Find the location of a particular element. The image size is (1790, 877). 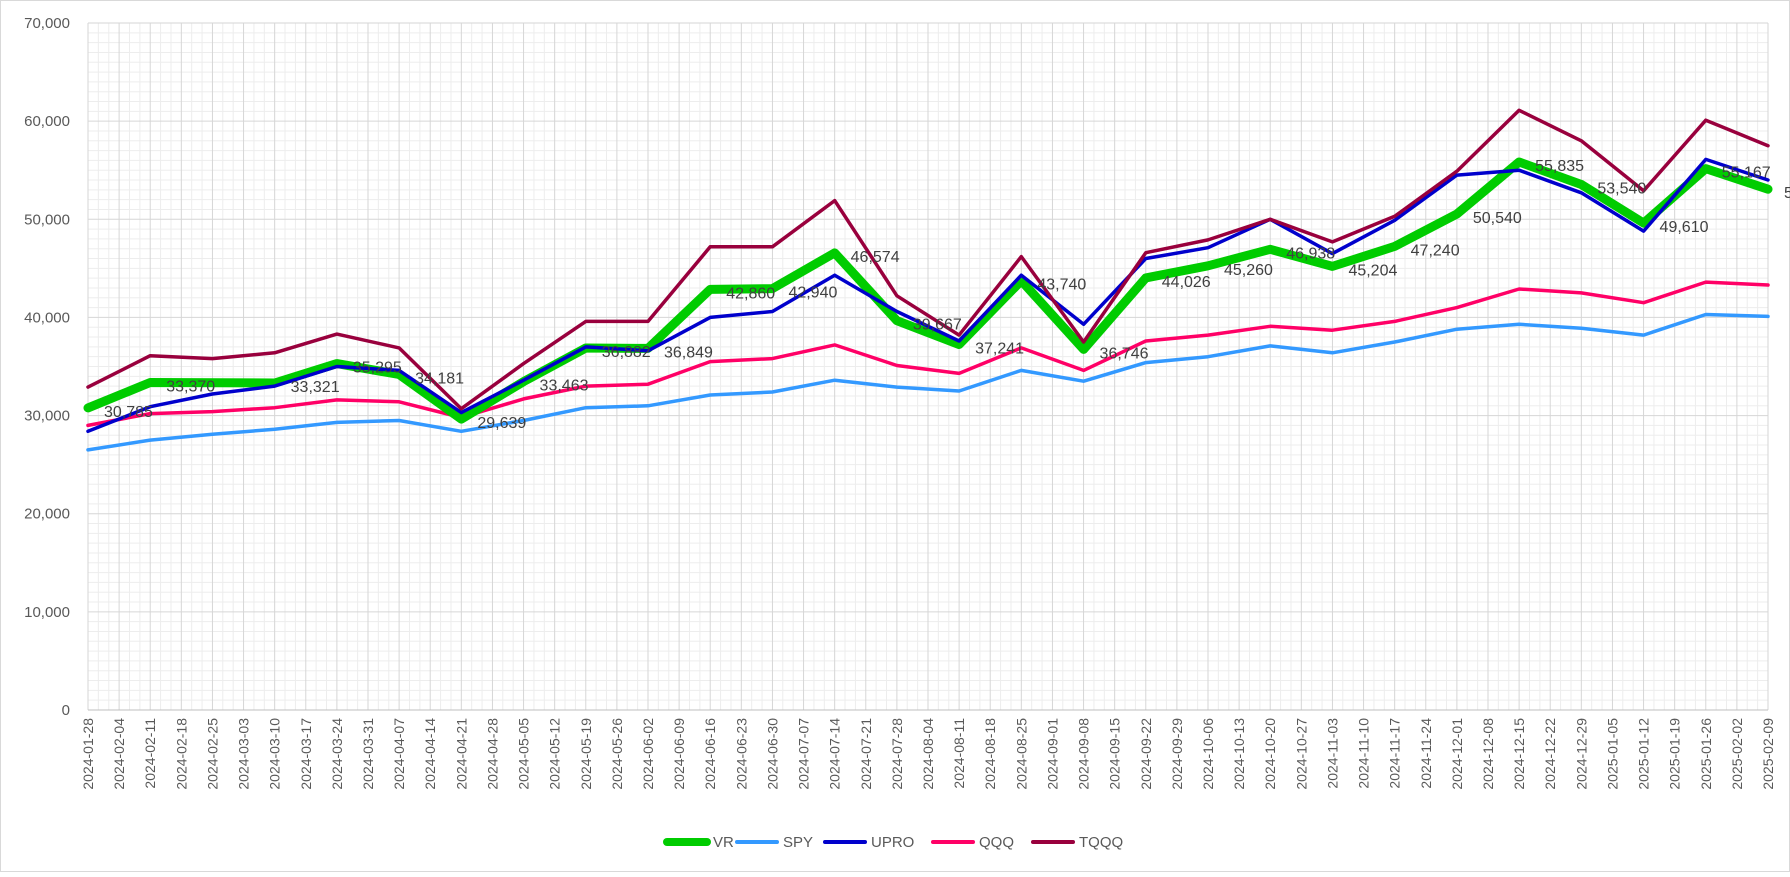

legend-item-qqq: QQQ is located at coordinates (972, 842).